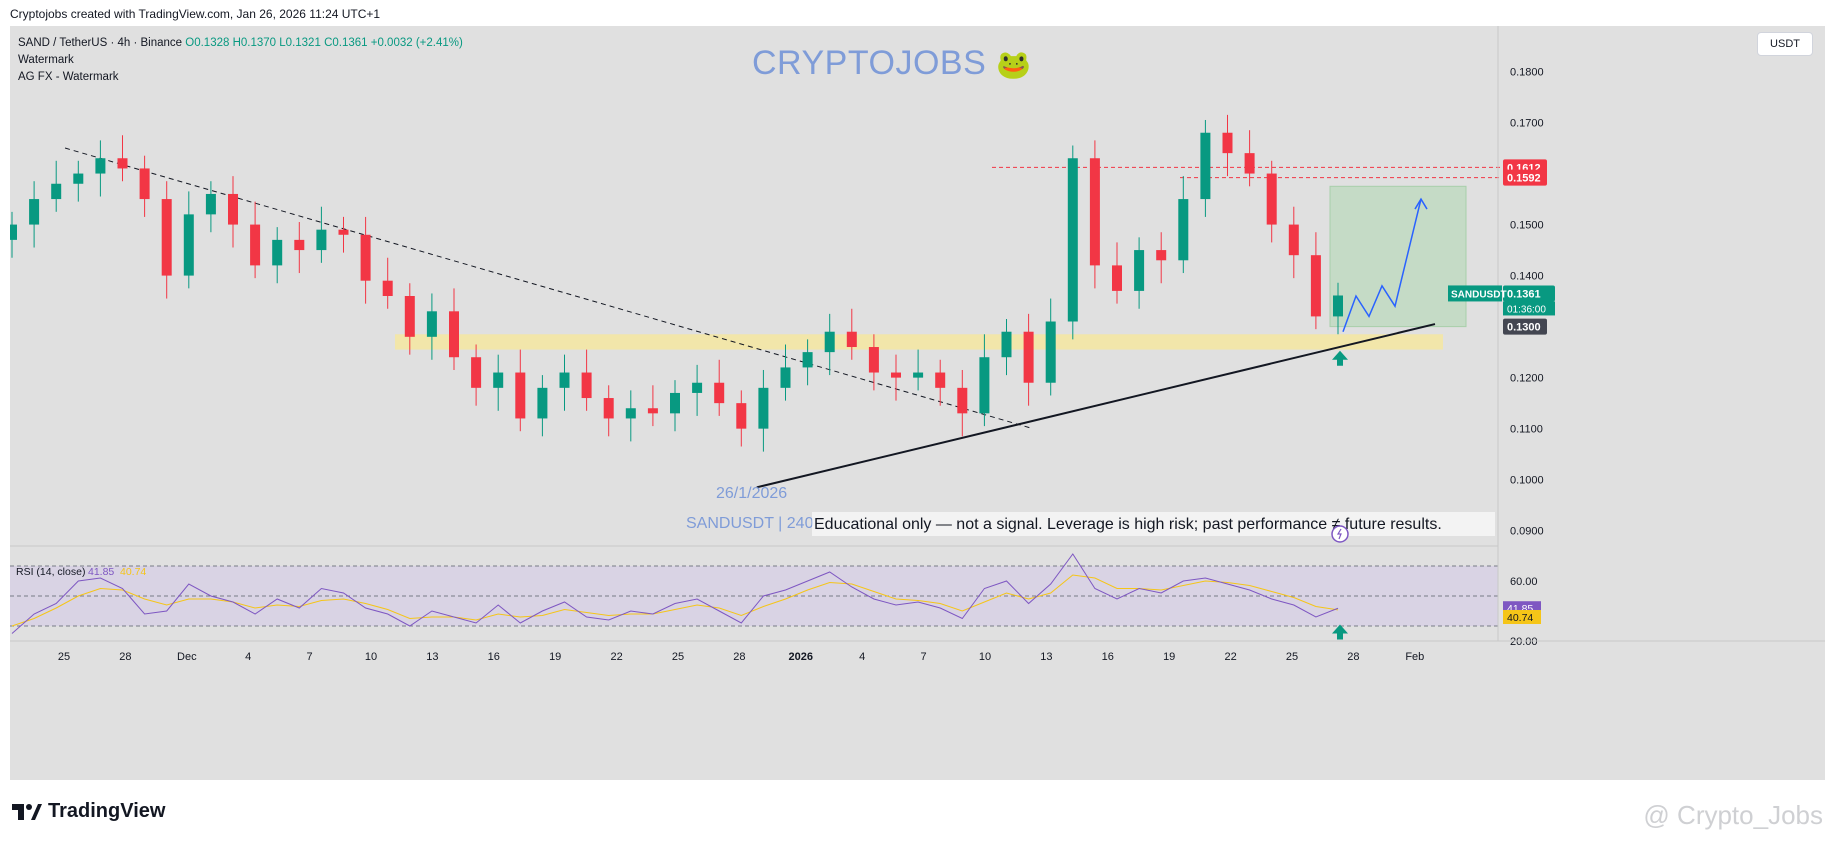  What do you see at coordinates (371, 657) in the screenshot?
I see `time-axis-tick: 10` at bounding box center [371, 657].